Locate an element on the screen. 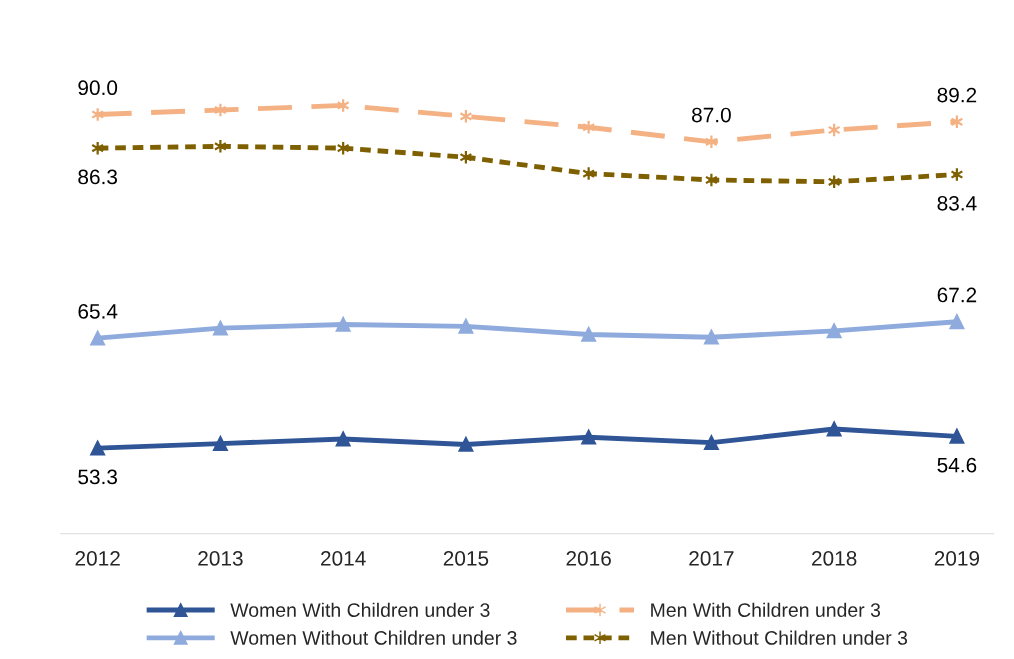 Image resolution: width=1014 pixels, height=659 pixels. x-tick-label: 2015 is located at coordinates (466, 558).